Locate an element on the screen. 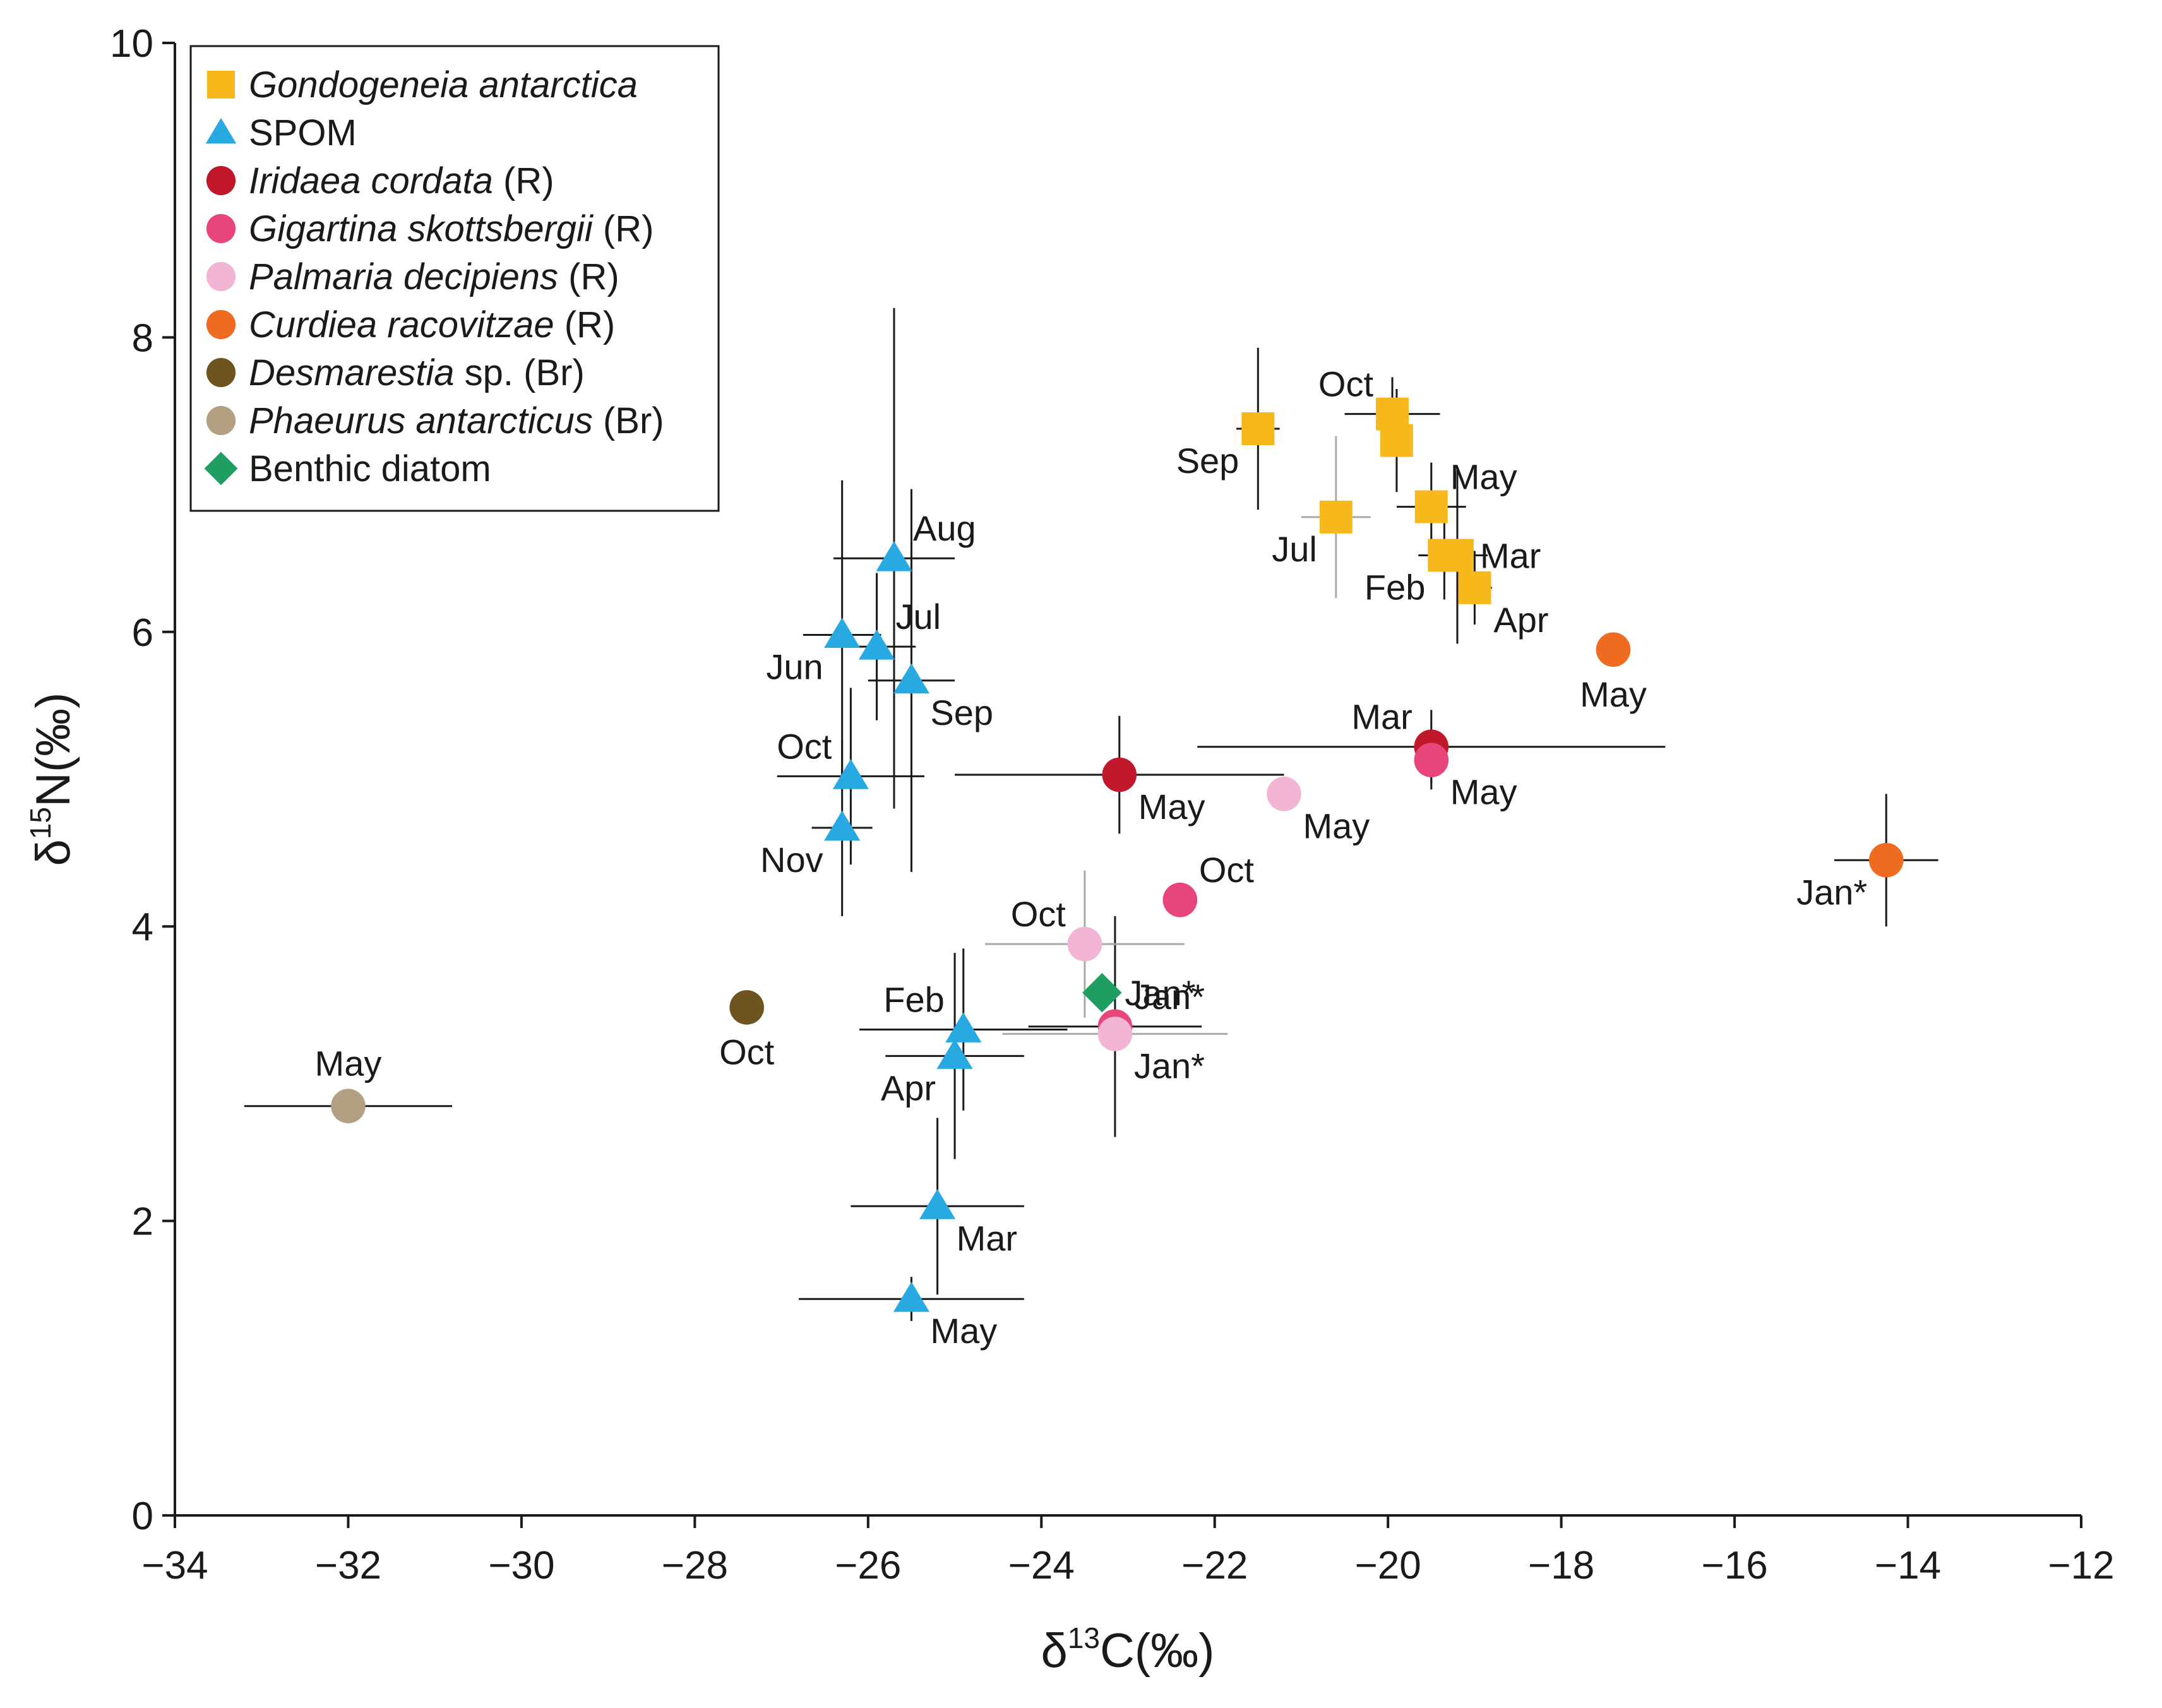 The height and width of the screenshot is (1708, 2162). point-label: Aug is located at coordinates (945, 528).